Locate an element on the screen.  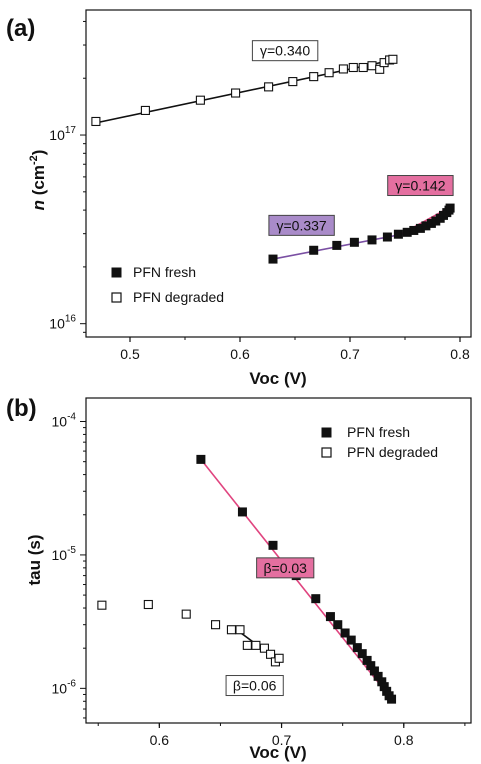
y-tick-label: 10¹⁶ is located at coordinates (62, 323).